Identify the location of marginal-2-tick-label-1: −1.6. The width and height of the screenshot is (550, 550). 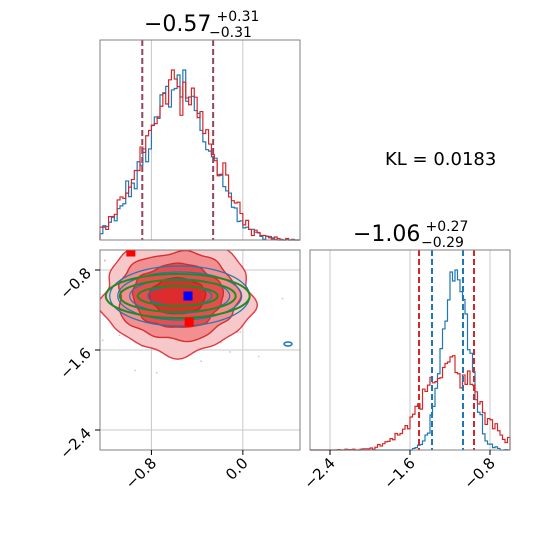
(399, 473).